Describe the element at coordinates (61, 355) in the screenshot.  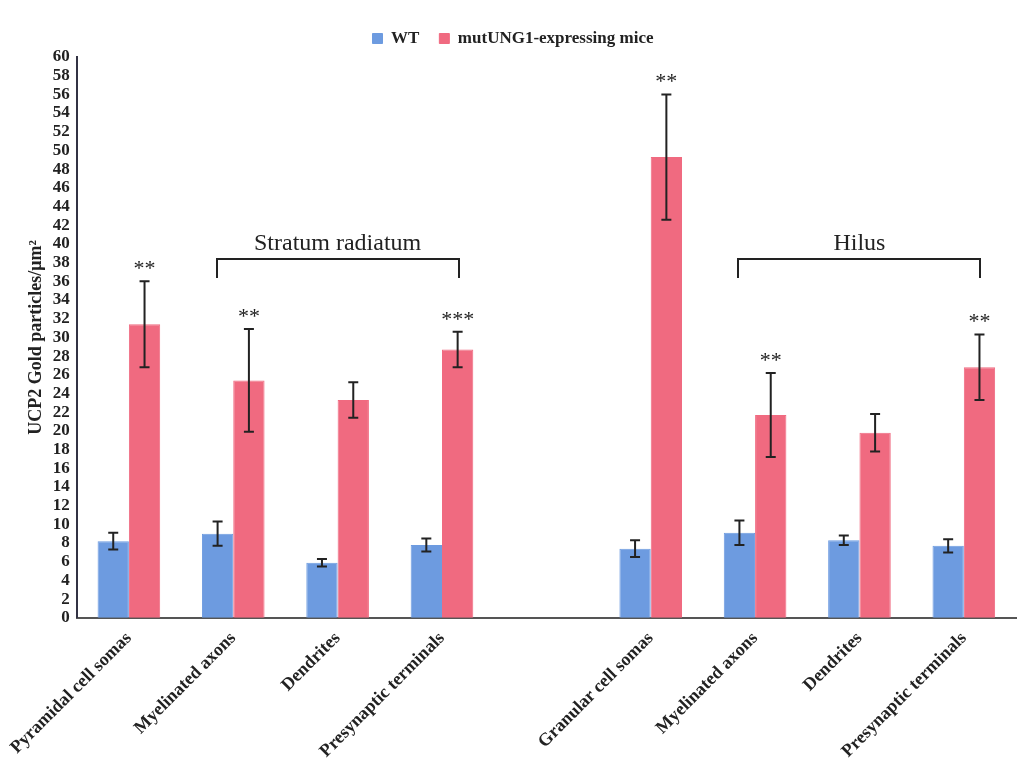
I see `y-tick-label: 28` at that location.